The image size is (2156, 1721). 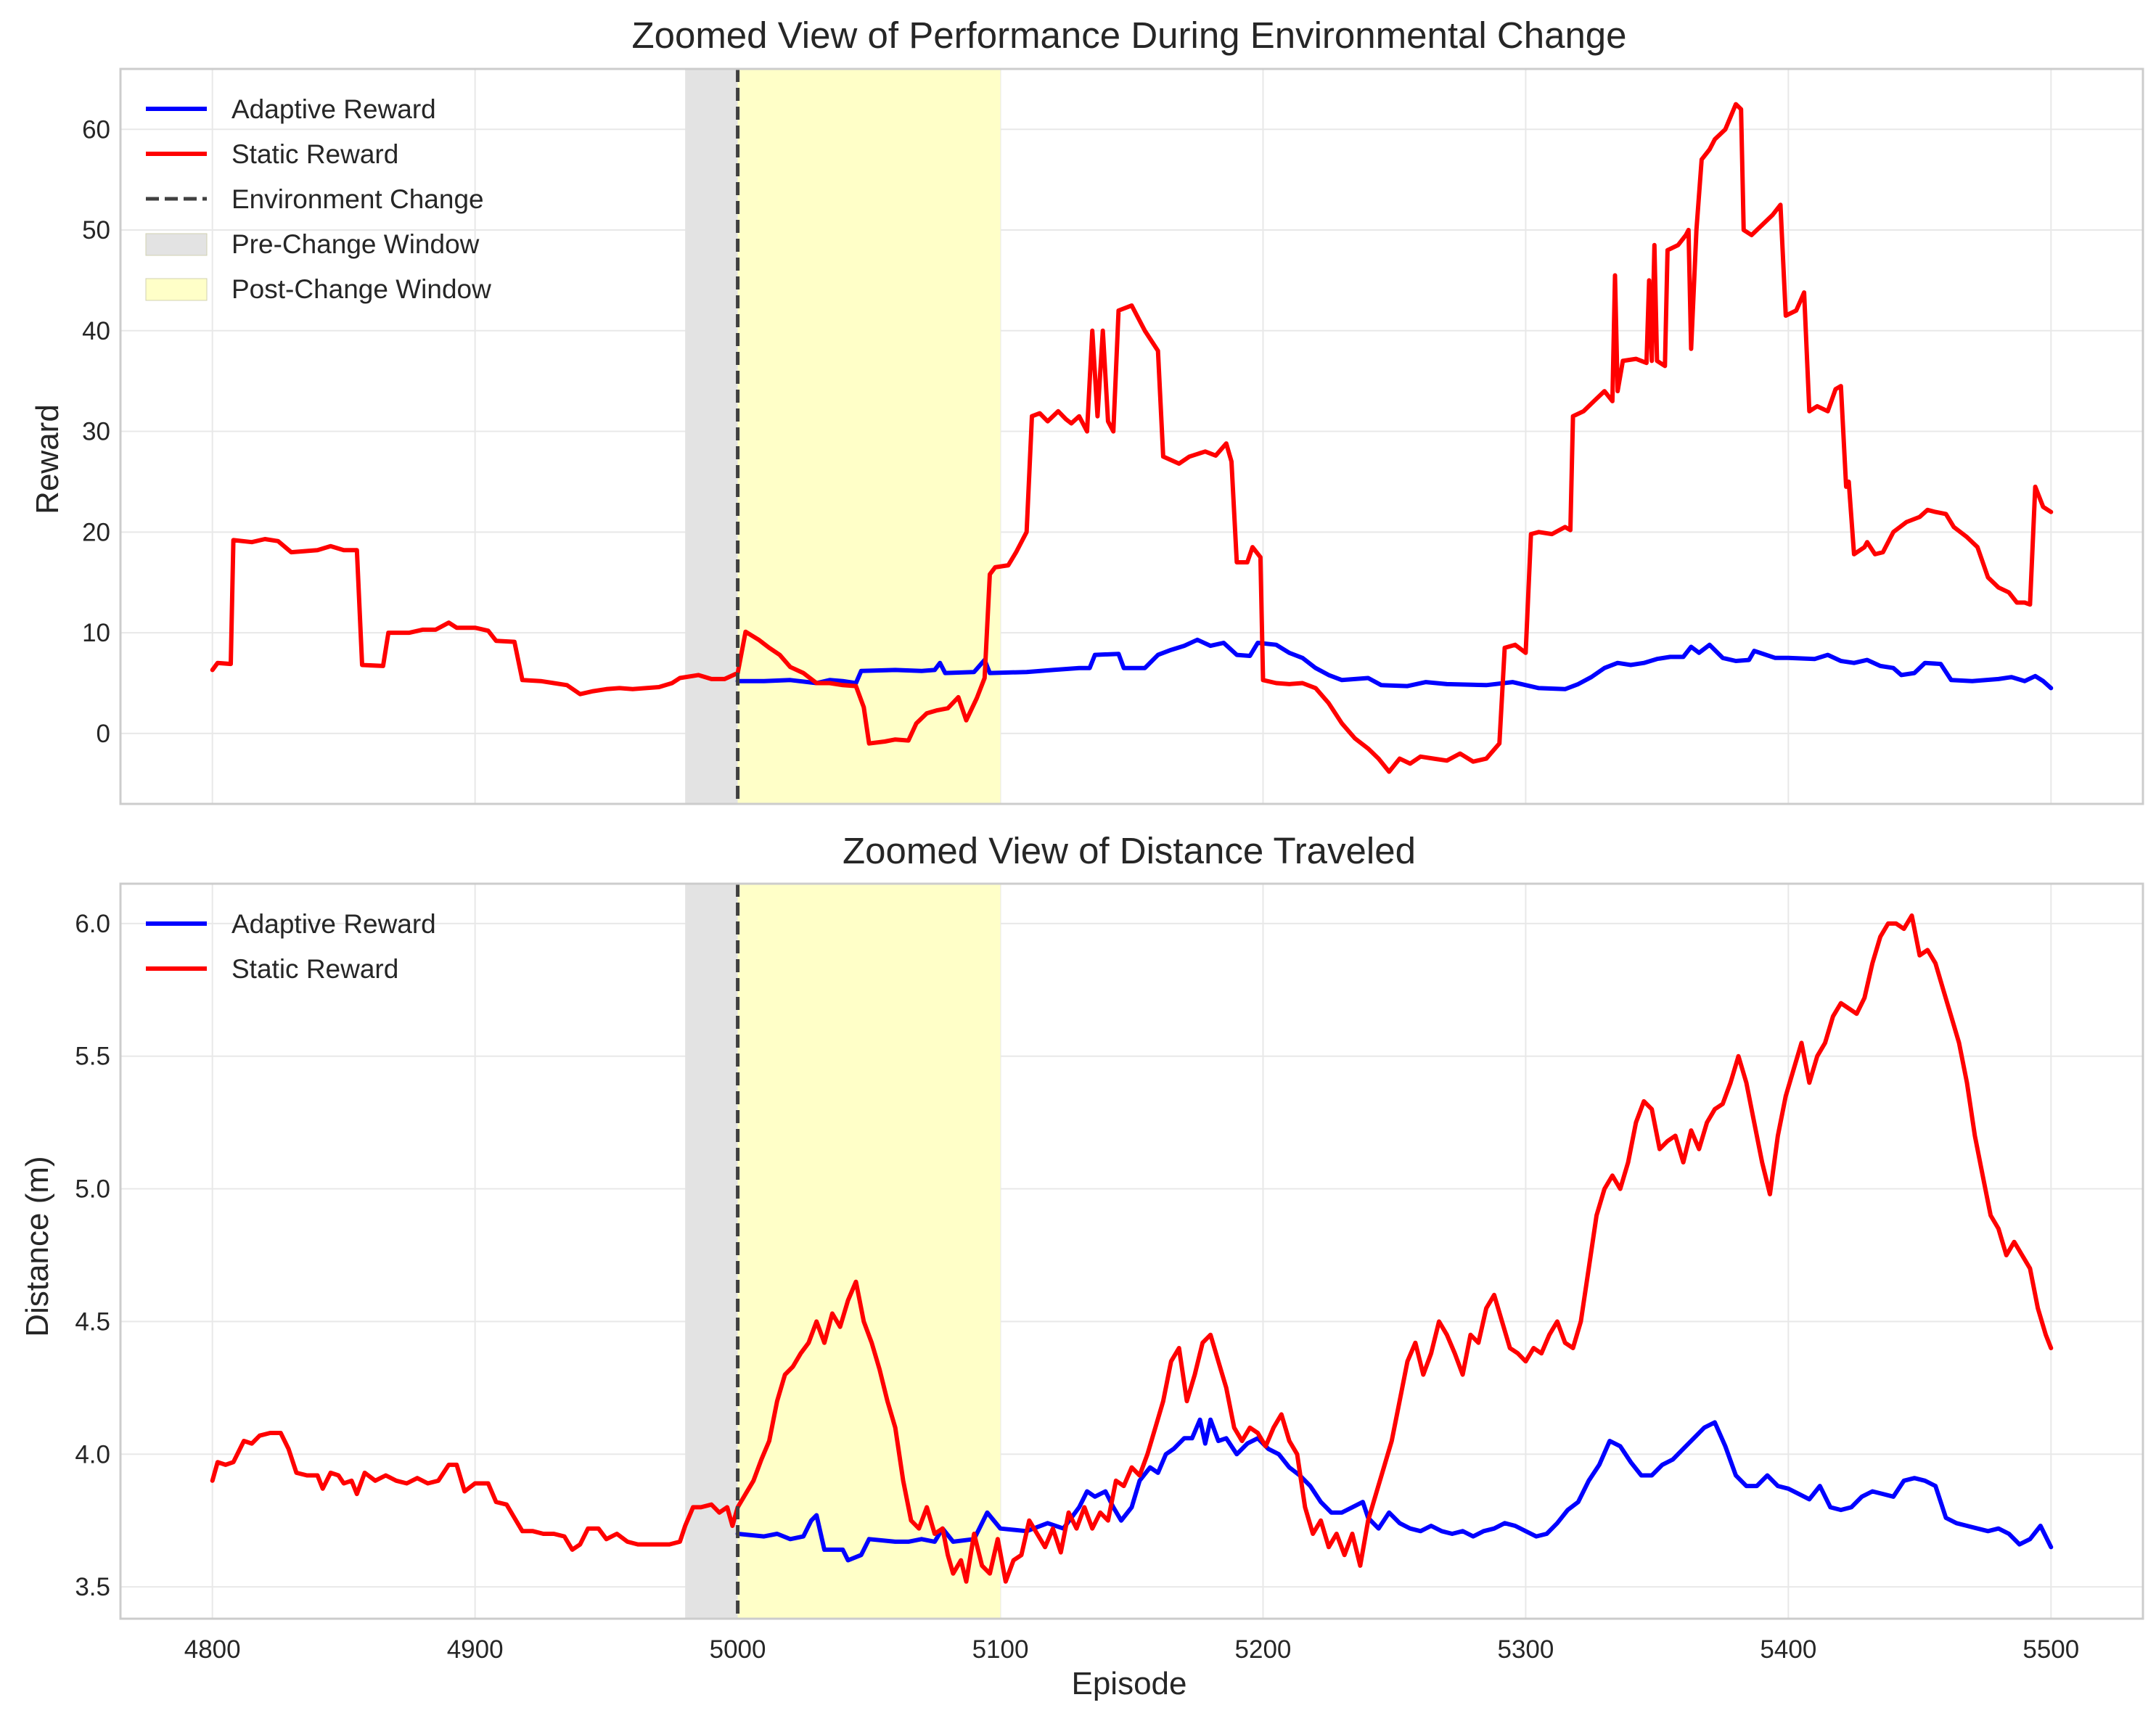 What do you see at coordinates (475, 1649) in the screenshot?
I see `x-tick-label: 4900` at bounding box center [475, 1649].